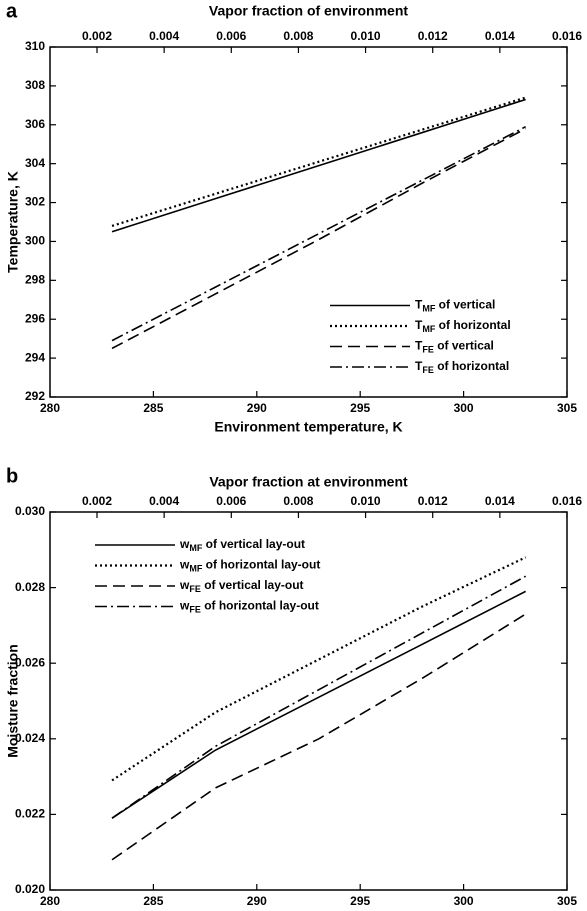  Describe the element at coordinates (308, 427) in the screenshot. I see `x-axis-title: Environment temperature, K` at that location.